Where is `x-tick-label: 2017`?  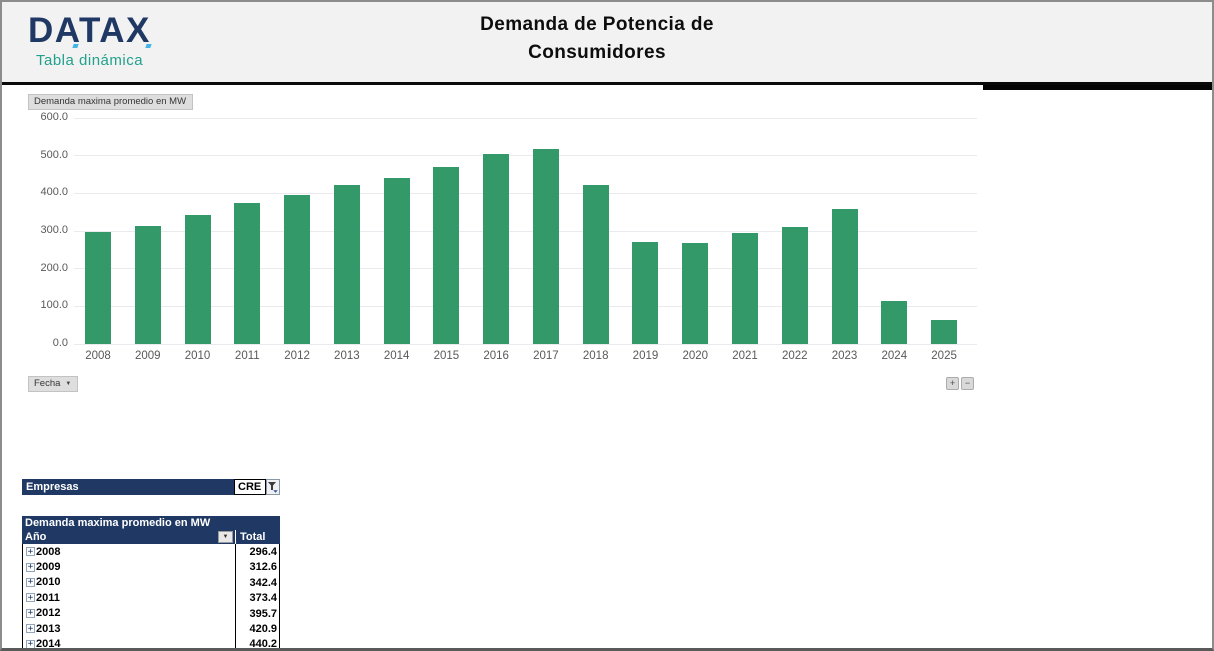 x-tick-label: 2017 is located at coordinates (546, 356).